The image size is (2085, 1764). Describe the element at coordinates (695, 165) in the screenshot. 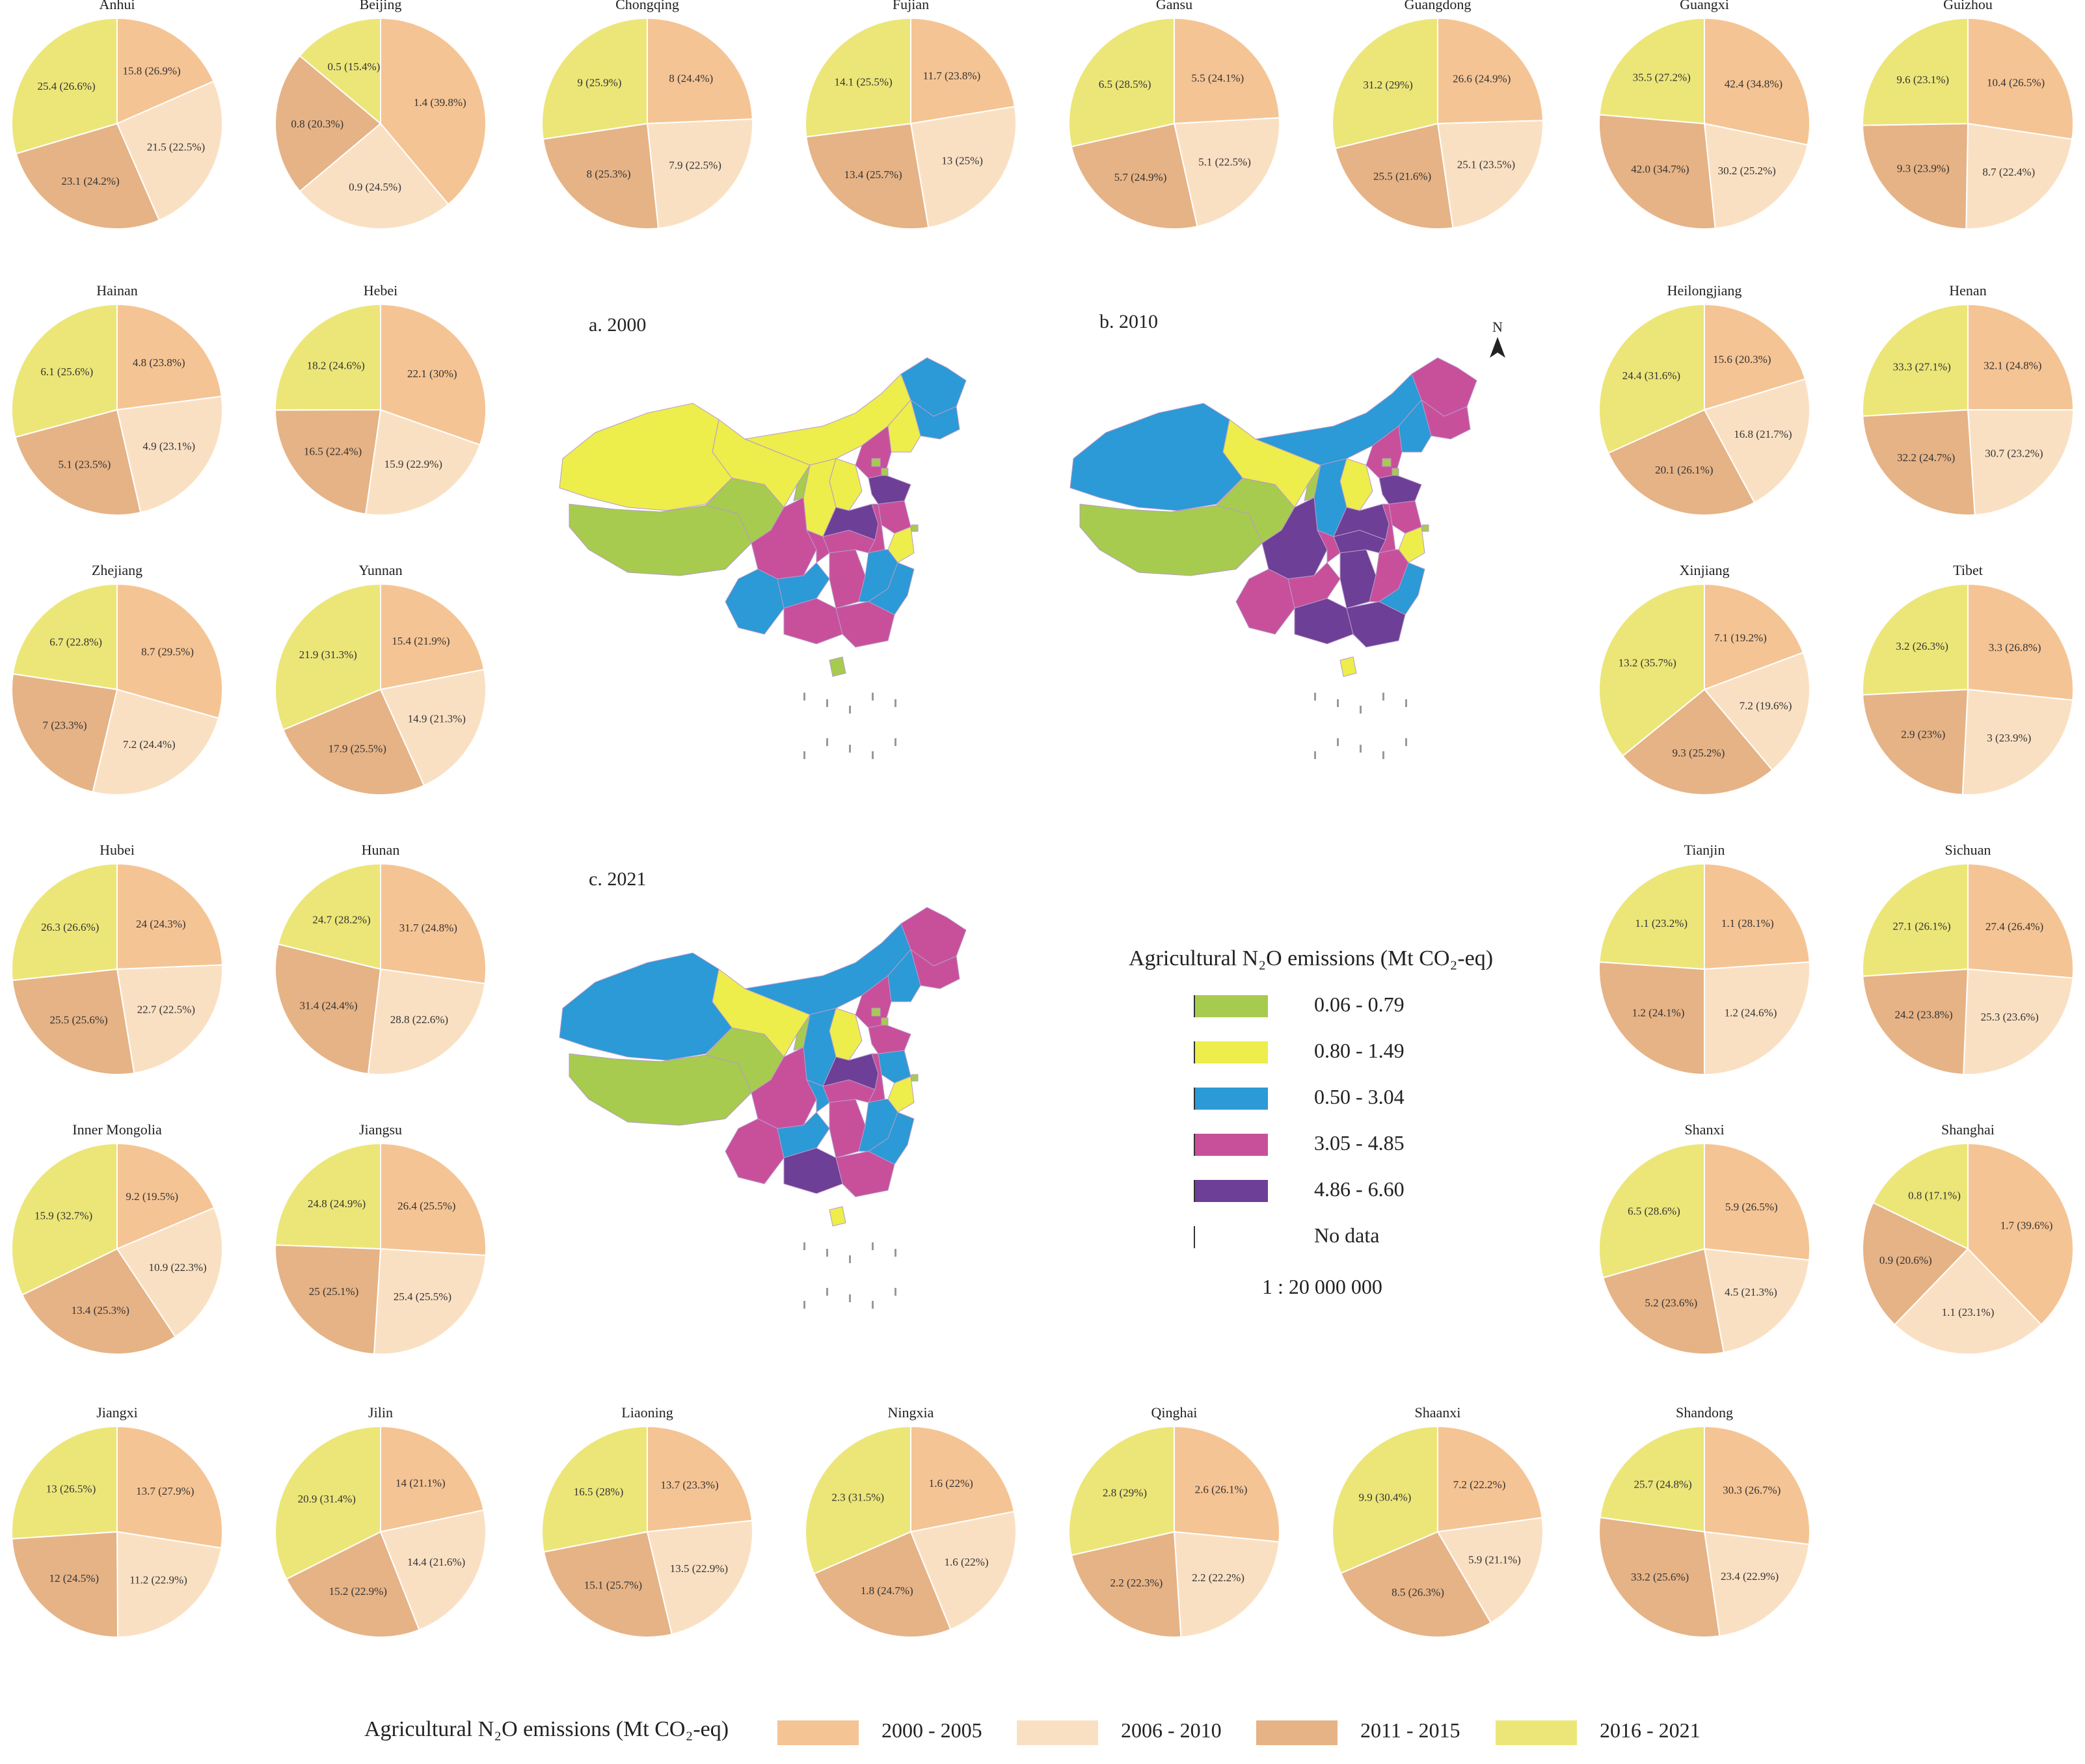

I see `pie-slice-label: 7.9 (22.5%)` at that location.